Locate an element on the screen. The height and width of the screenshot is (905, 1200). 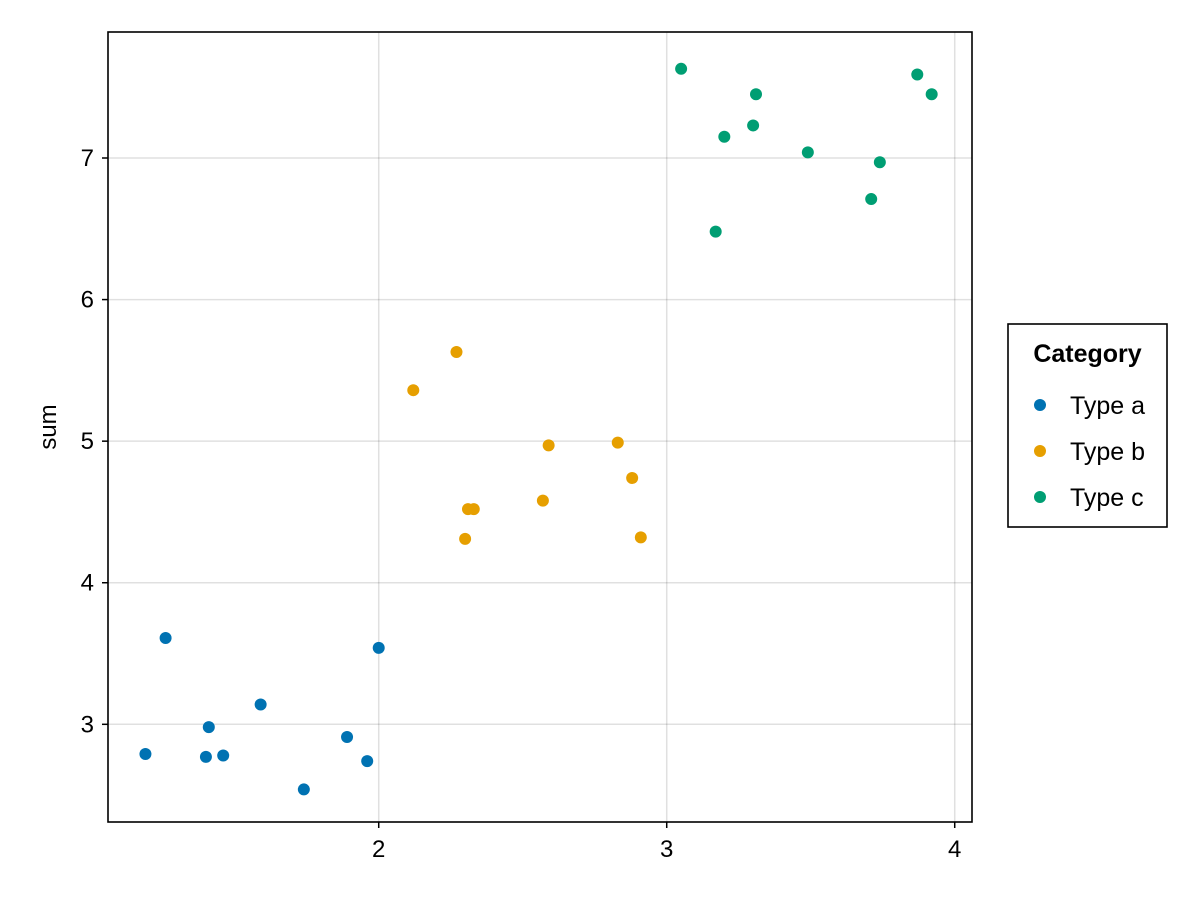
y-axis-label: sum is located at coordinates (48, 426).